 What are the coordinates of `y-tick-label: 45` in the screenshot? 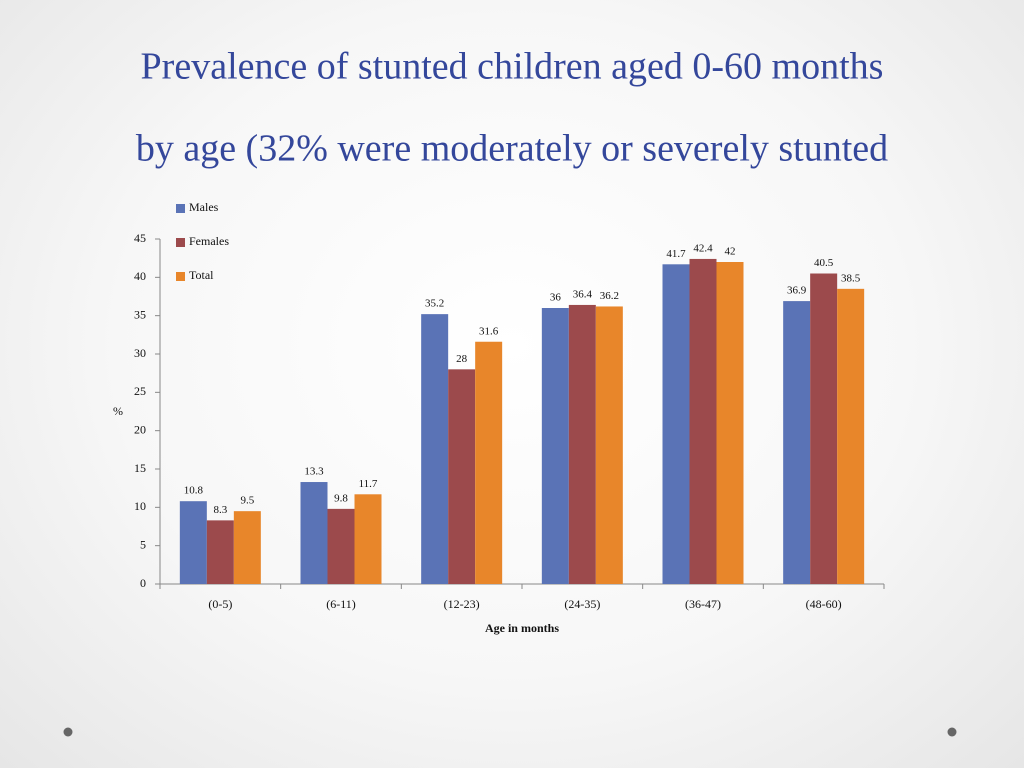 It's located at (140, 238).